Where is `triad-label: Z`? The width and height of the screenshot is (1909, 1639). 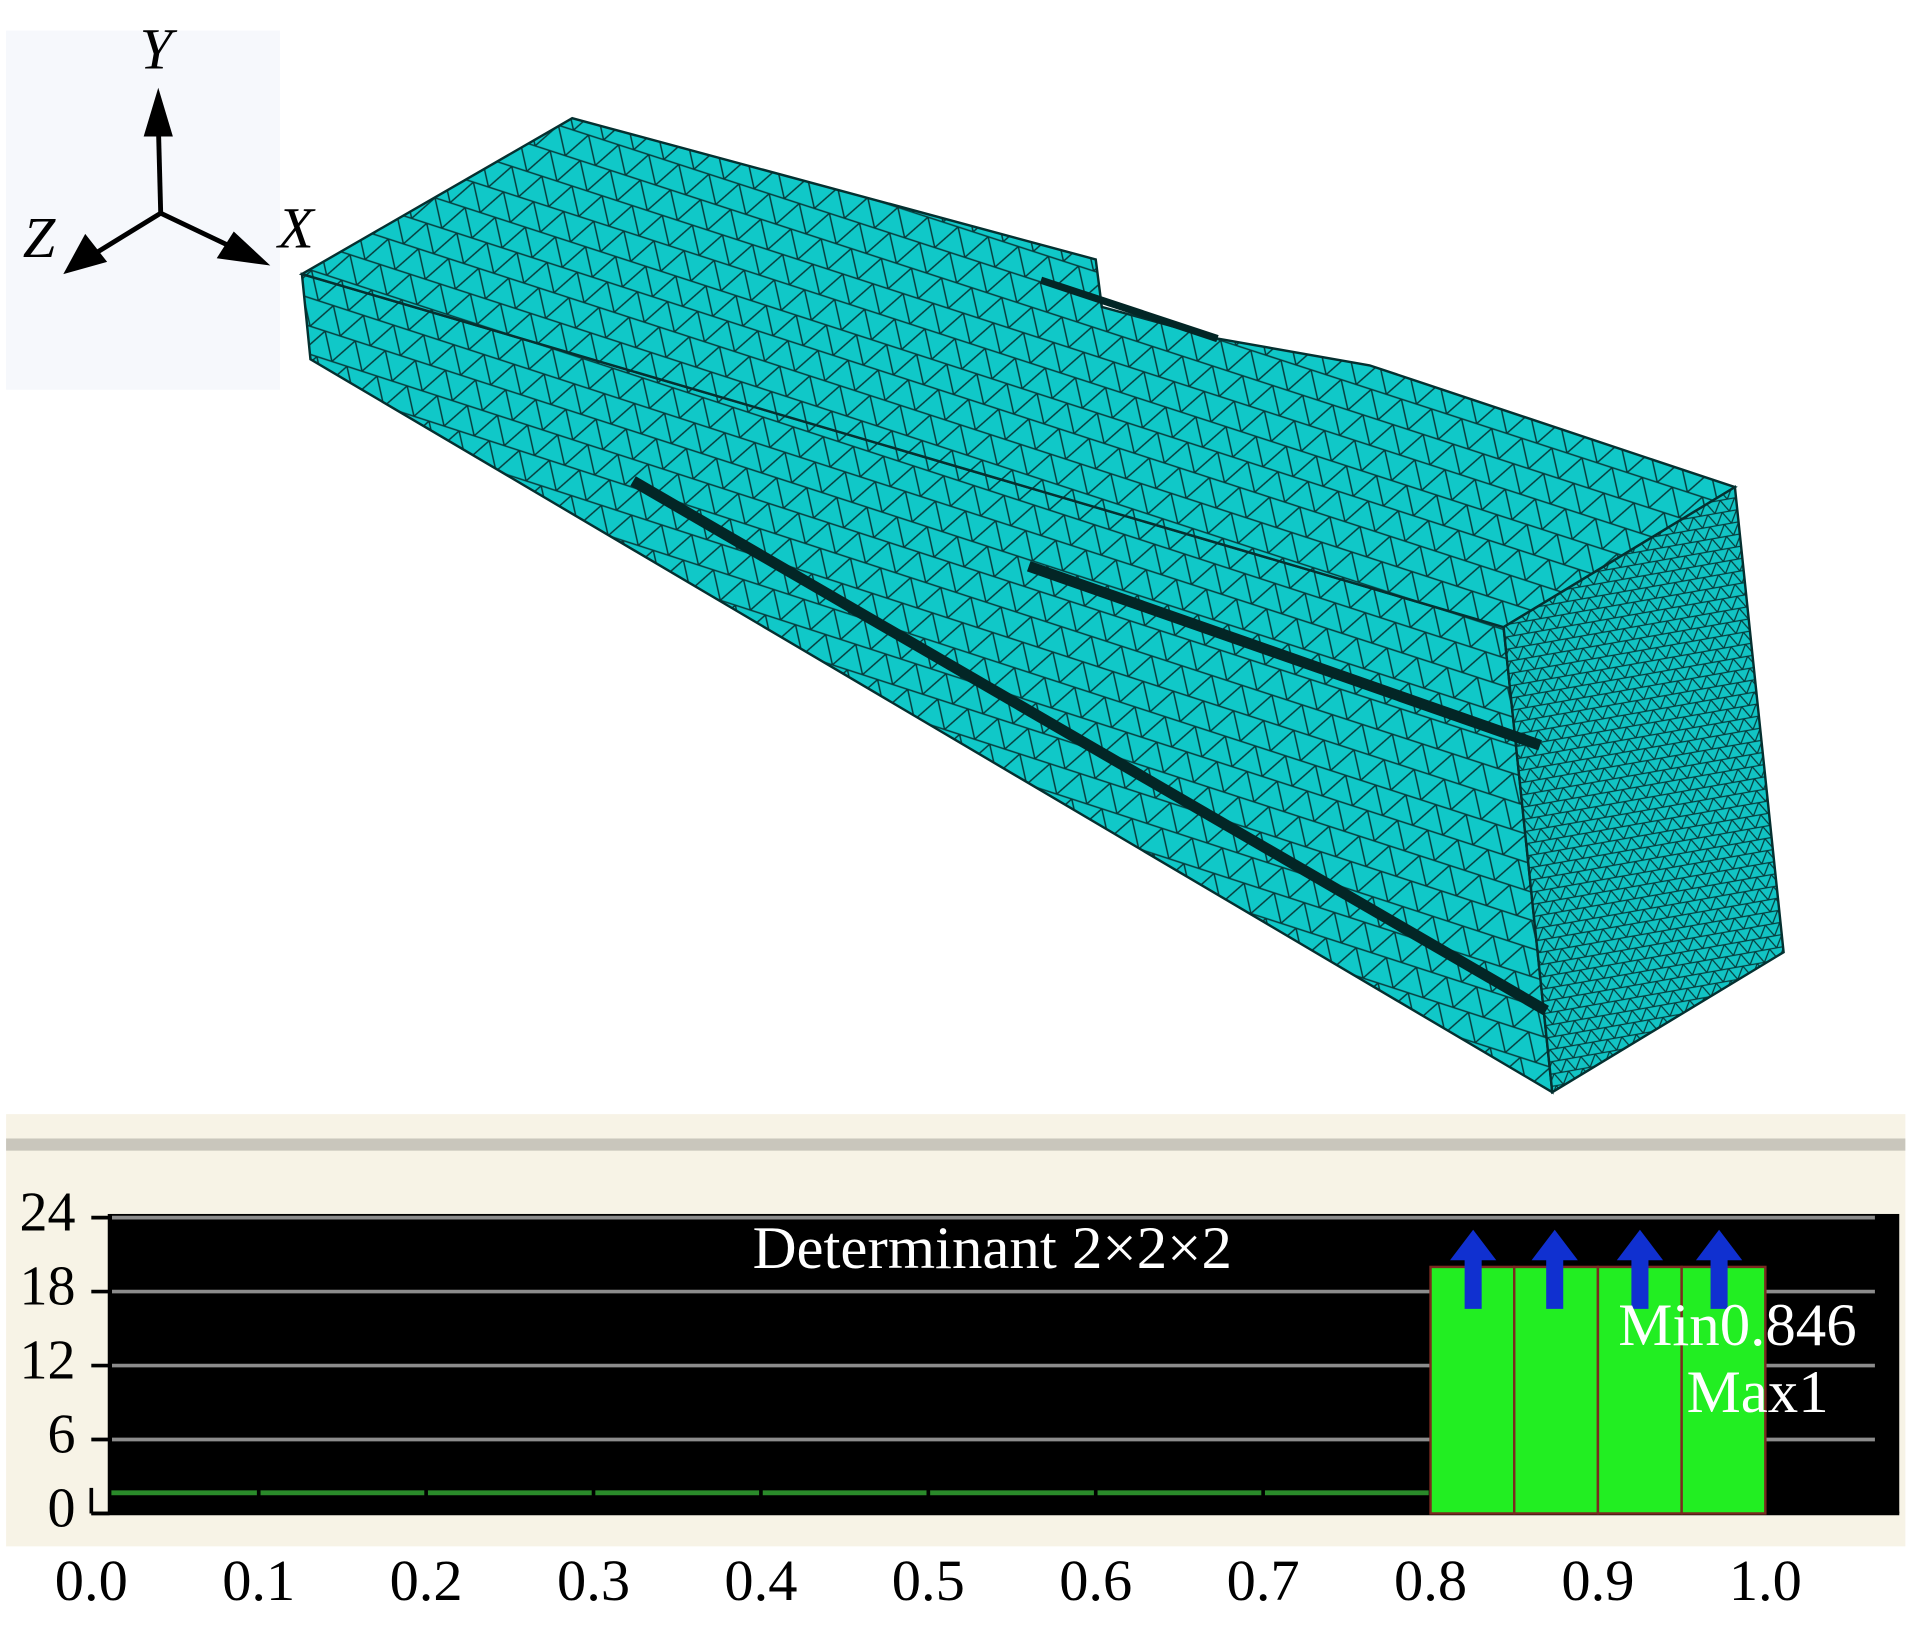
triad-label: Z is located at coordinates (39, 237).